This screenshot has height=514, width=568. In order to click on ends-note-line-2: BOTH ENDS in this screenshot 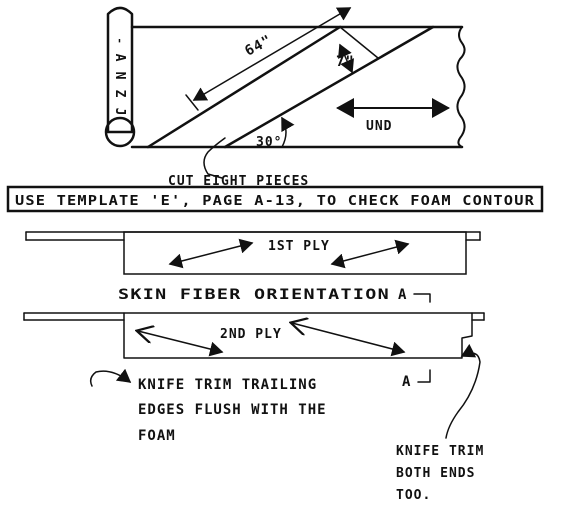, I will do `click(435, 473)`.